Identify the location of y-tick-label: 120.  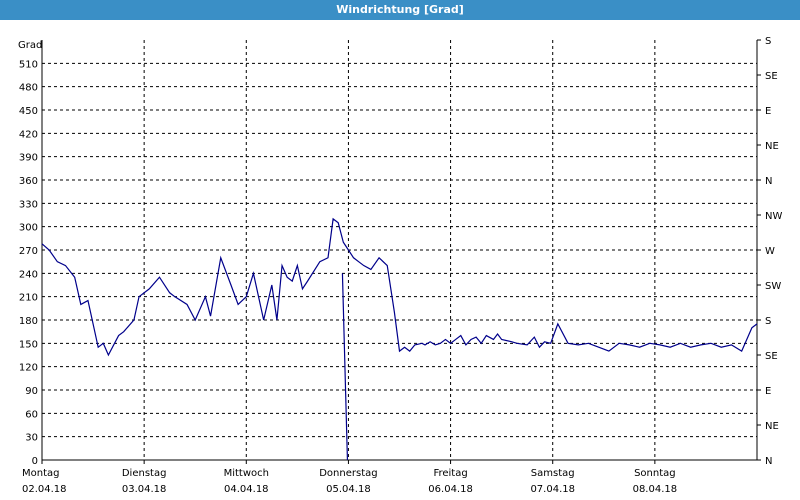
(28, 368).